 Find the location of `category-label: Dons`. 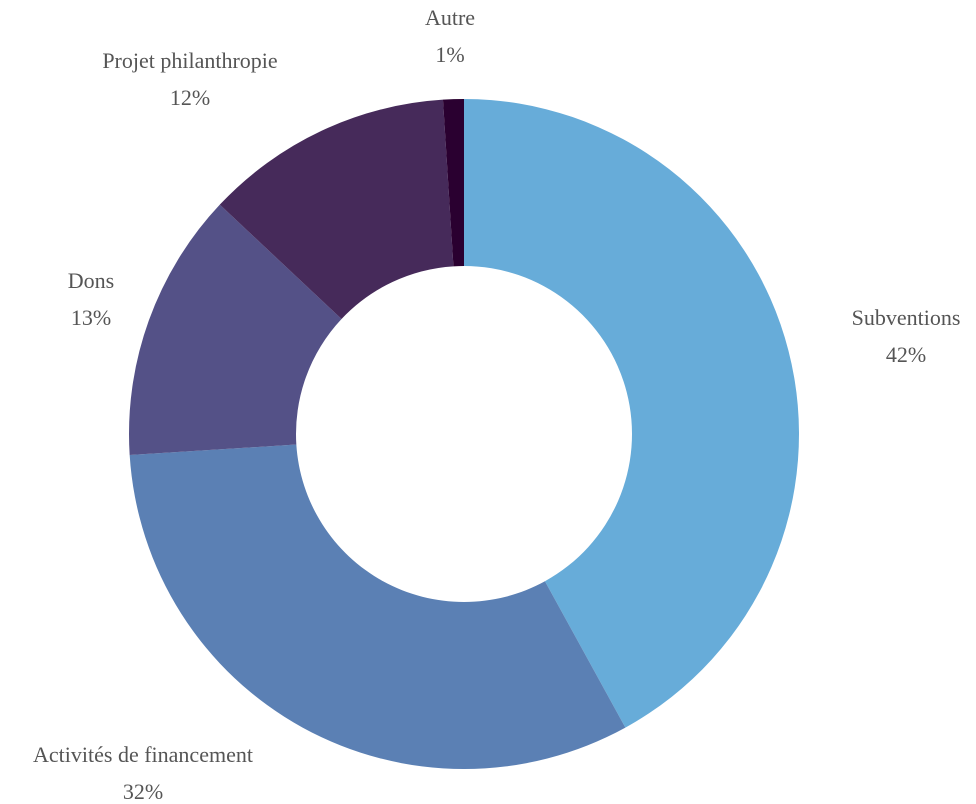

category-label: Dons is located at coordinates (91, 280).